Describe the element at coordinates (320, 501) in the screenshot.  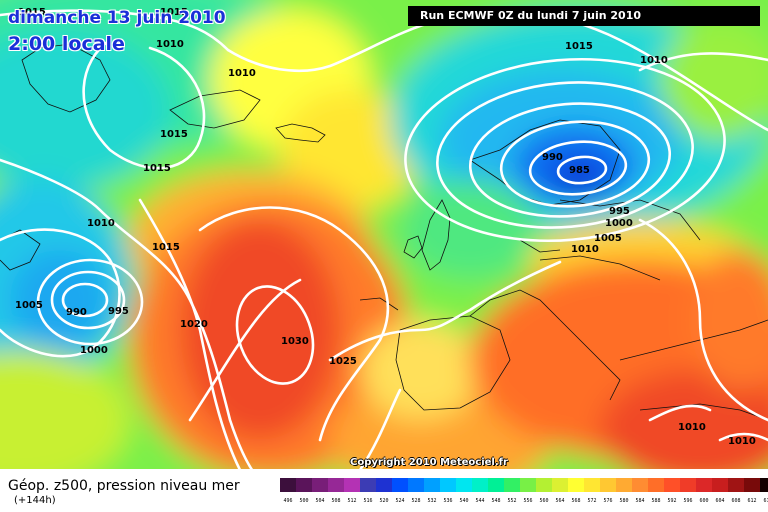
I see `legend-value: 504` at that location.